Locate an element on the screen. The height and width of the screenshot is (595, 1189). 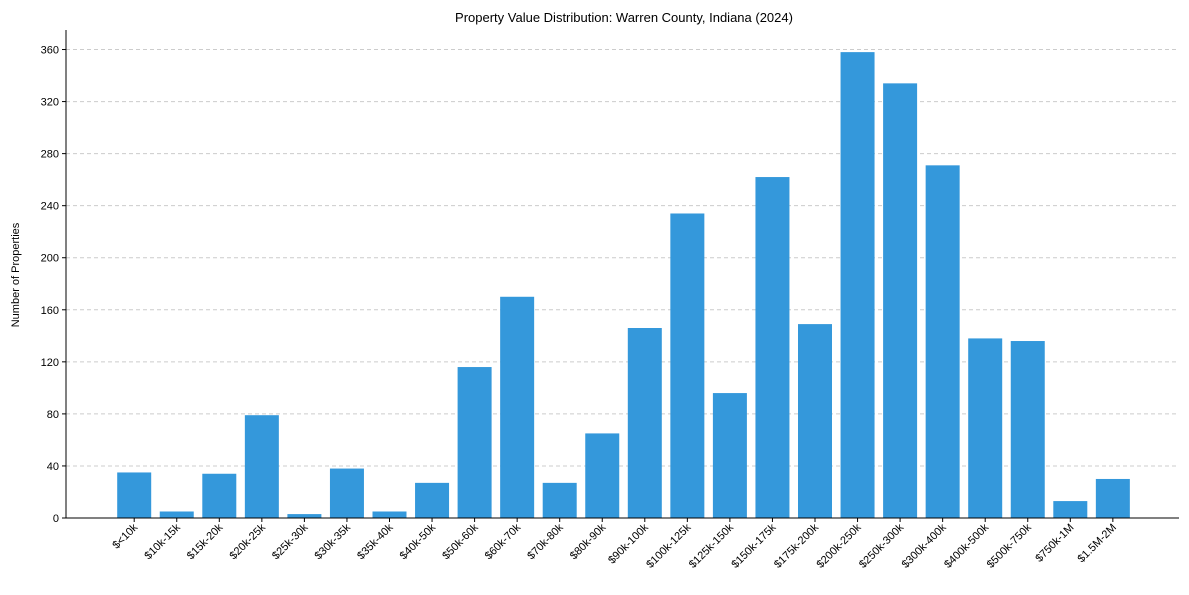
x-tick-label: $80k-90k is located at coordinates (588, 541).